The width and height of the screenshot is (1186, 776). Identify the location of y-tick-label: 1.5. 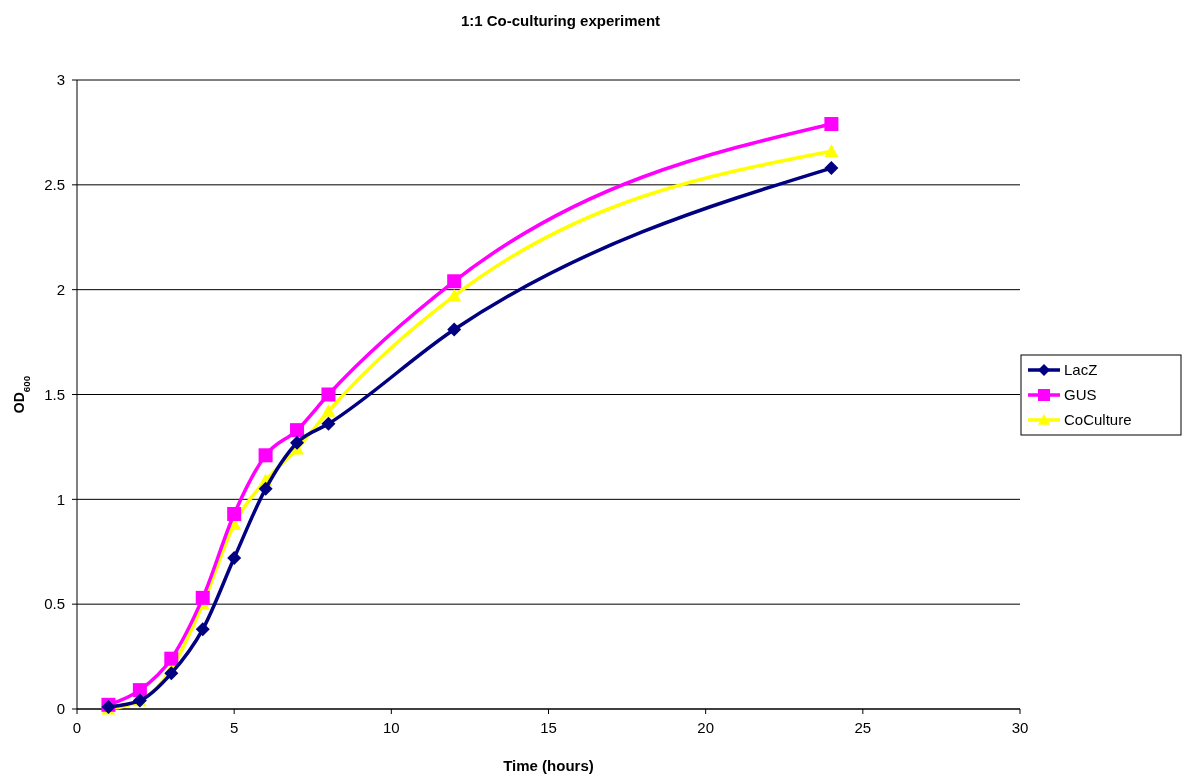
(54, 394).